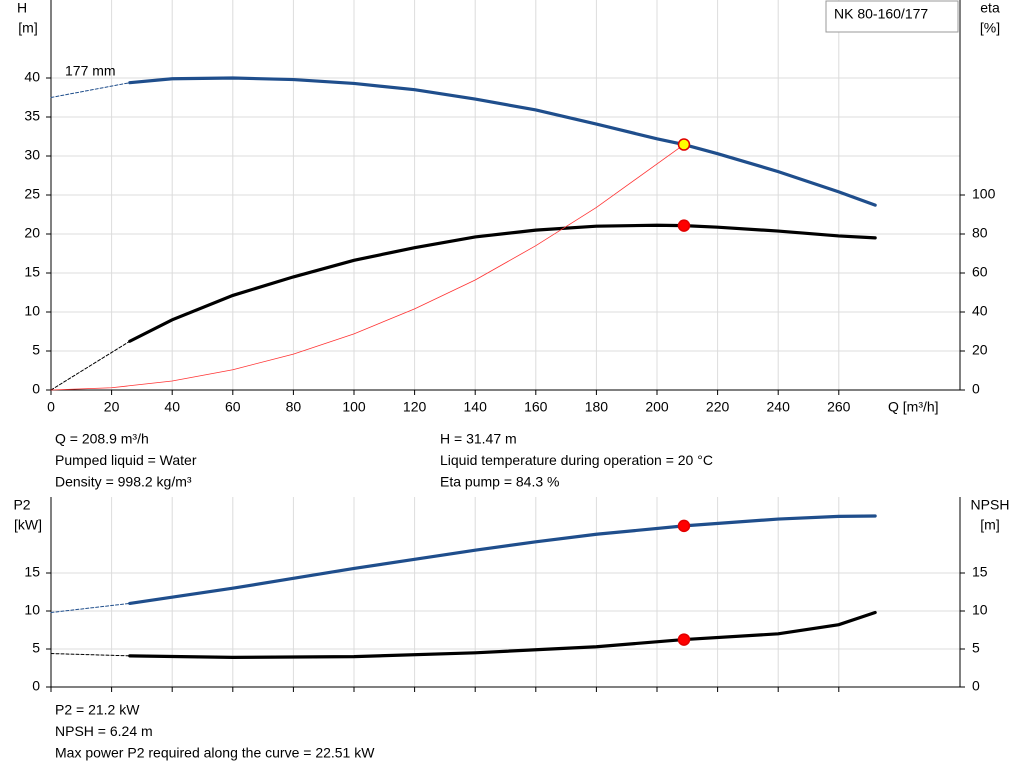 This screenshot has width=1024, height=781. Describe the element at coordinates (28, 525) in the screenshot. I see `y-axis-label: [kW]` at that location.